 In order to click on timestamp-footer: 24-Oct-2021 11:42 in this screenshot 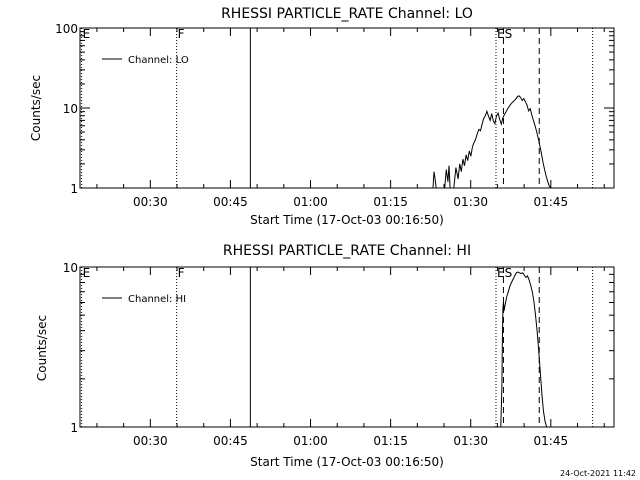, I will do `click(598, 473)`.